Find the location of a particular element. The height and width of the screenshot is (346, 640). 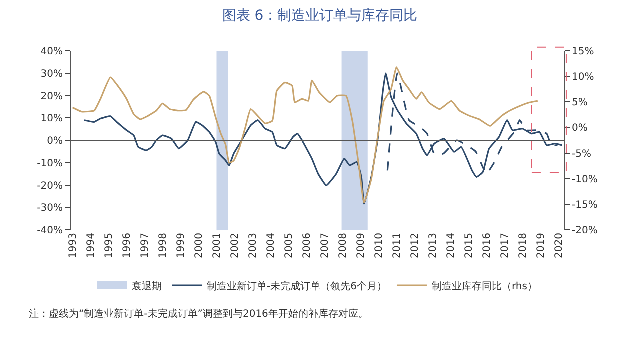

y2-tick-label: 0% is located at coordinates (580, 128).